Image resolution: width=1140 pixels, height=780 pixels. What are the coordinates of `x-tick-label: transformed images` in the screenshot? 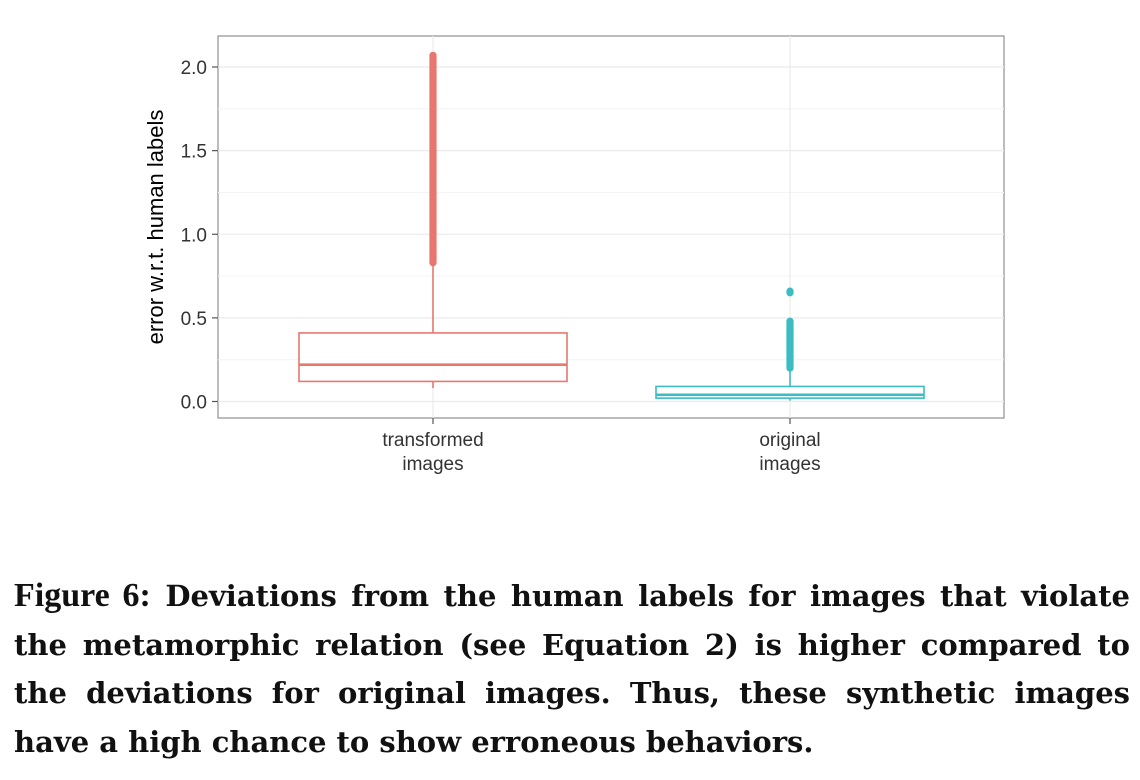 It's located at (432, 452).